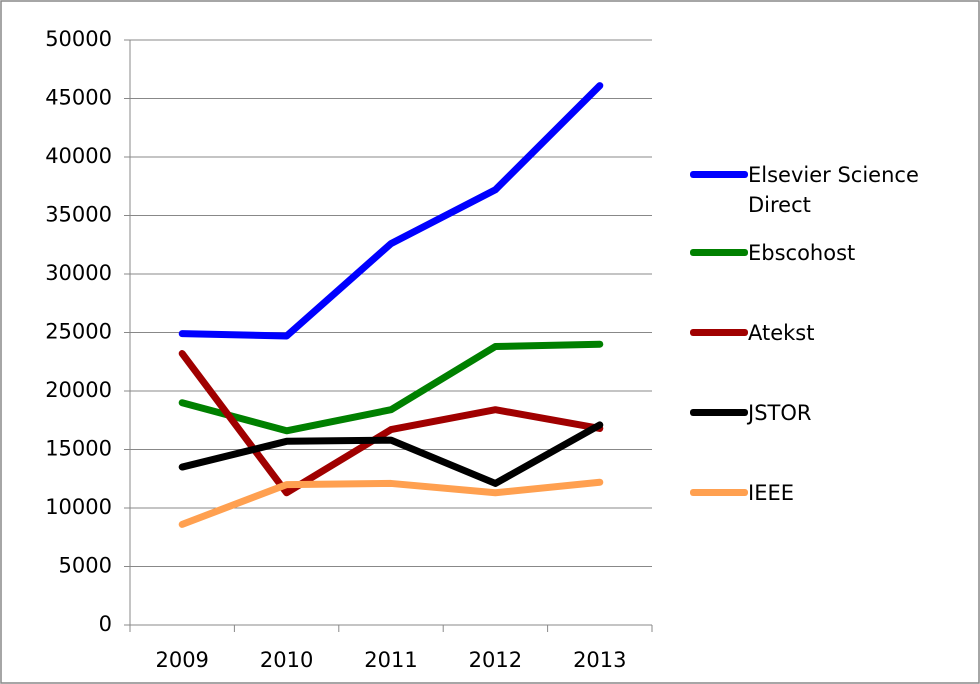 The width and height of the screenshot is (980, 684). What do you see at coordinates (599, 660) in the screenshot?
I see `x-tick-label: 2013` at bounding box center [599, 660].